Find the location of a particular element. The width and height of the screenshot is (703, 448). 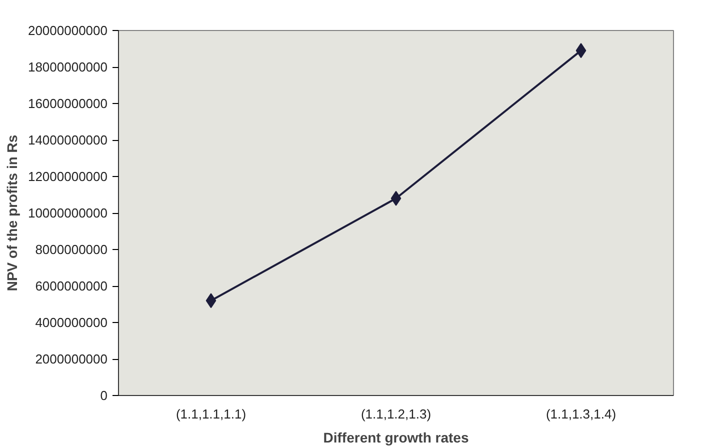

y-tick-label: 18000000000 is located at coordinates (68, 67).